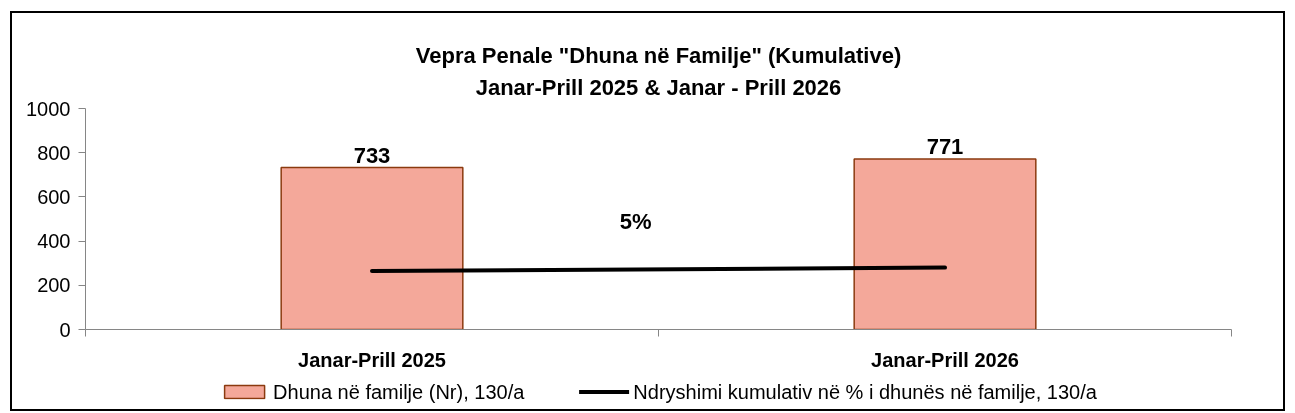 This screenshot has height=413, width=1295. I want to click on y-tick-label: 0, so click(65, 329).